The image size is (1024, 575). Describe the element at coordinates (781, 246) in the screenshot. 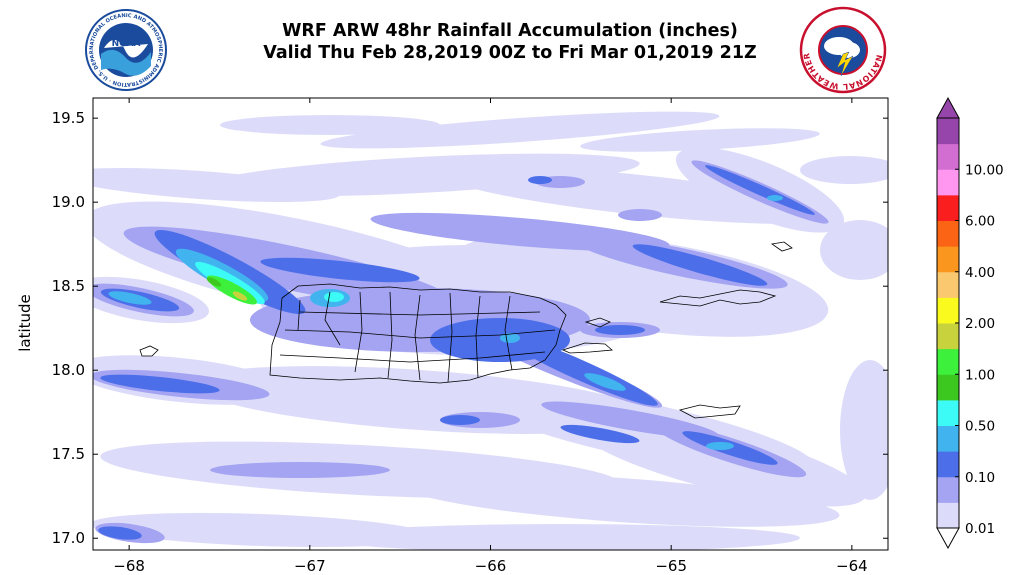

I see `anegada-outline` at that location.